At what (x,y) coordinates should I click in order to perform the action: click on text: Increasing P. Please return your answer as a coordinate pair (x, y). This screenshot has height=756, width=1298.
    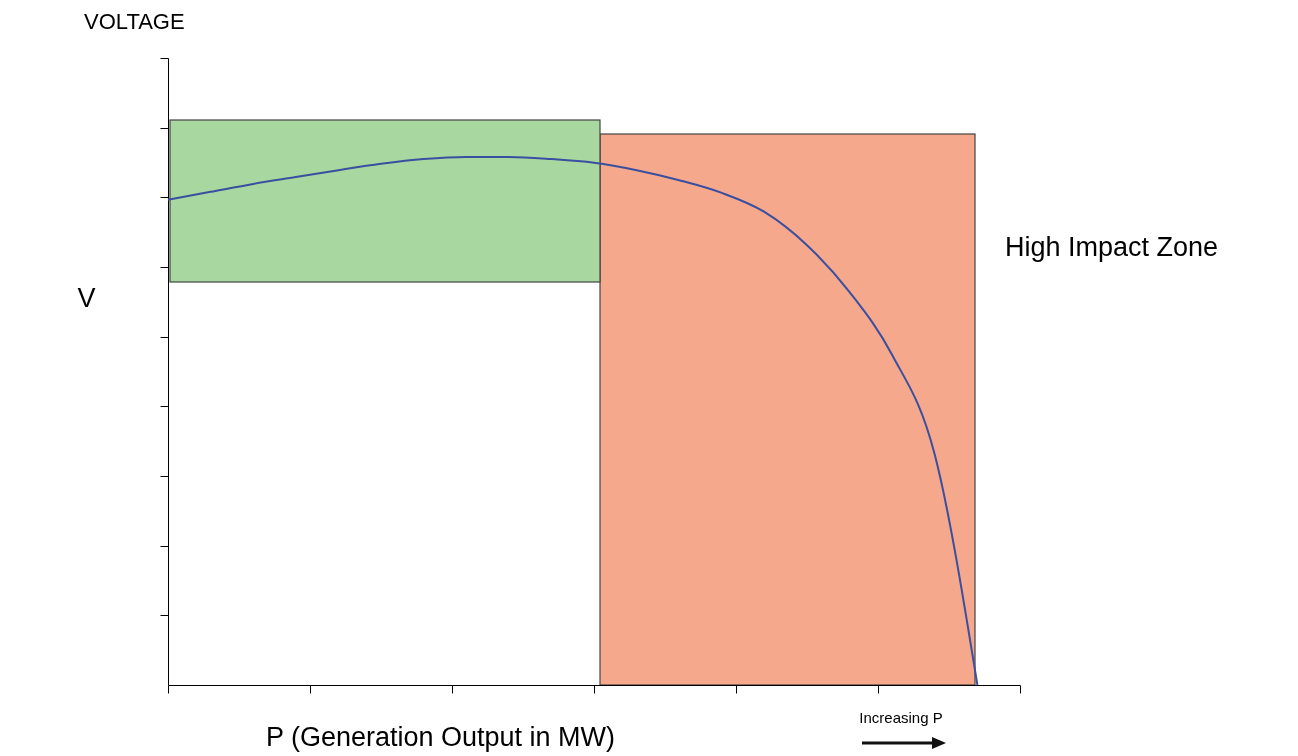
    Looking at the image, I should click on (901, 717).